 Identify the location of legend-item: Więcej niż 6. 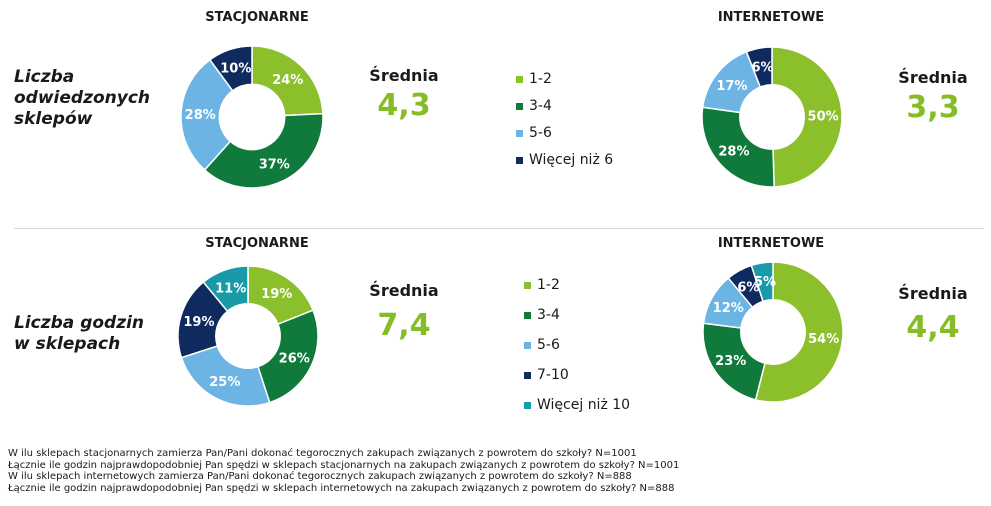
(564, 160).